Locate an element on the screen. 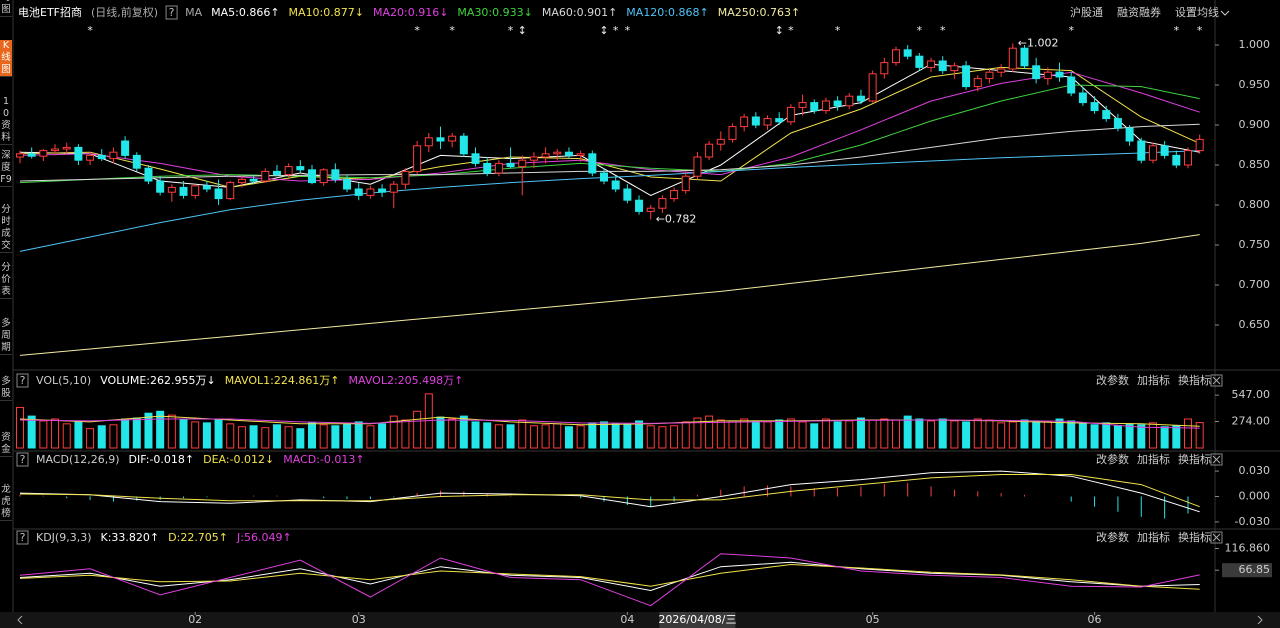 Image resolution: width=1280 pixels, height=628 pixels. ma-legend: MA60:0.901↑ is located at coordinates (579, 12).